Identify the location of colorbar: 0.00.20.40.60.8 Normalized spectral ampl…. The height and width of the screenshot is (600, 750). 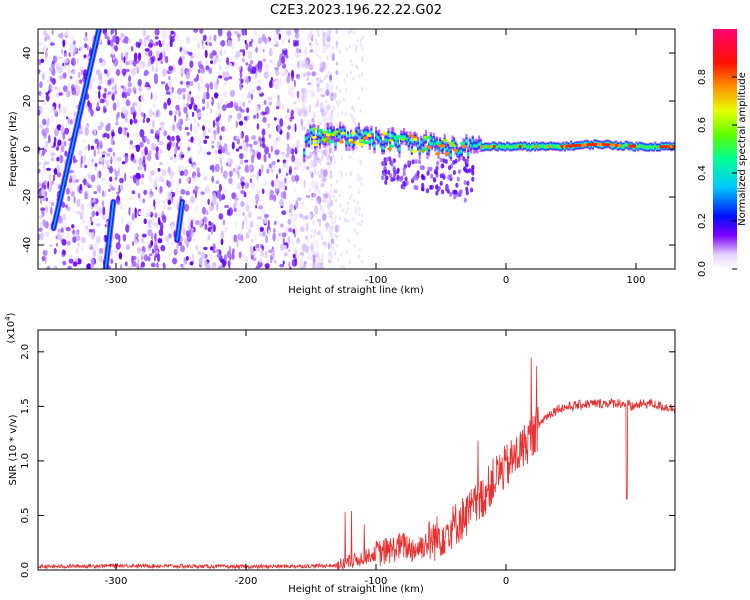
(722, 153).